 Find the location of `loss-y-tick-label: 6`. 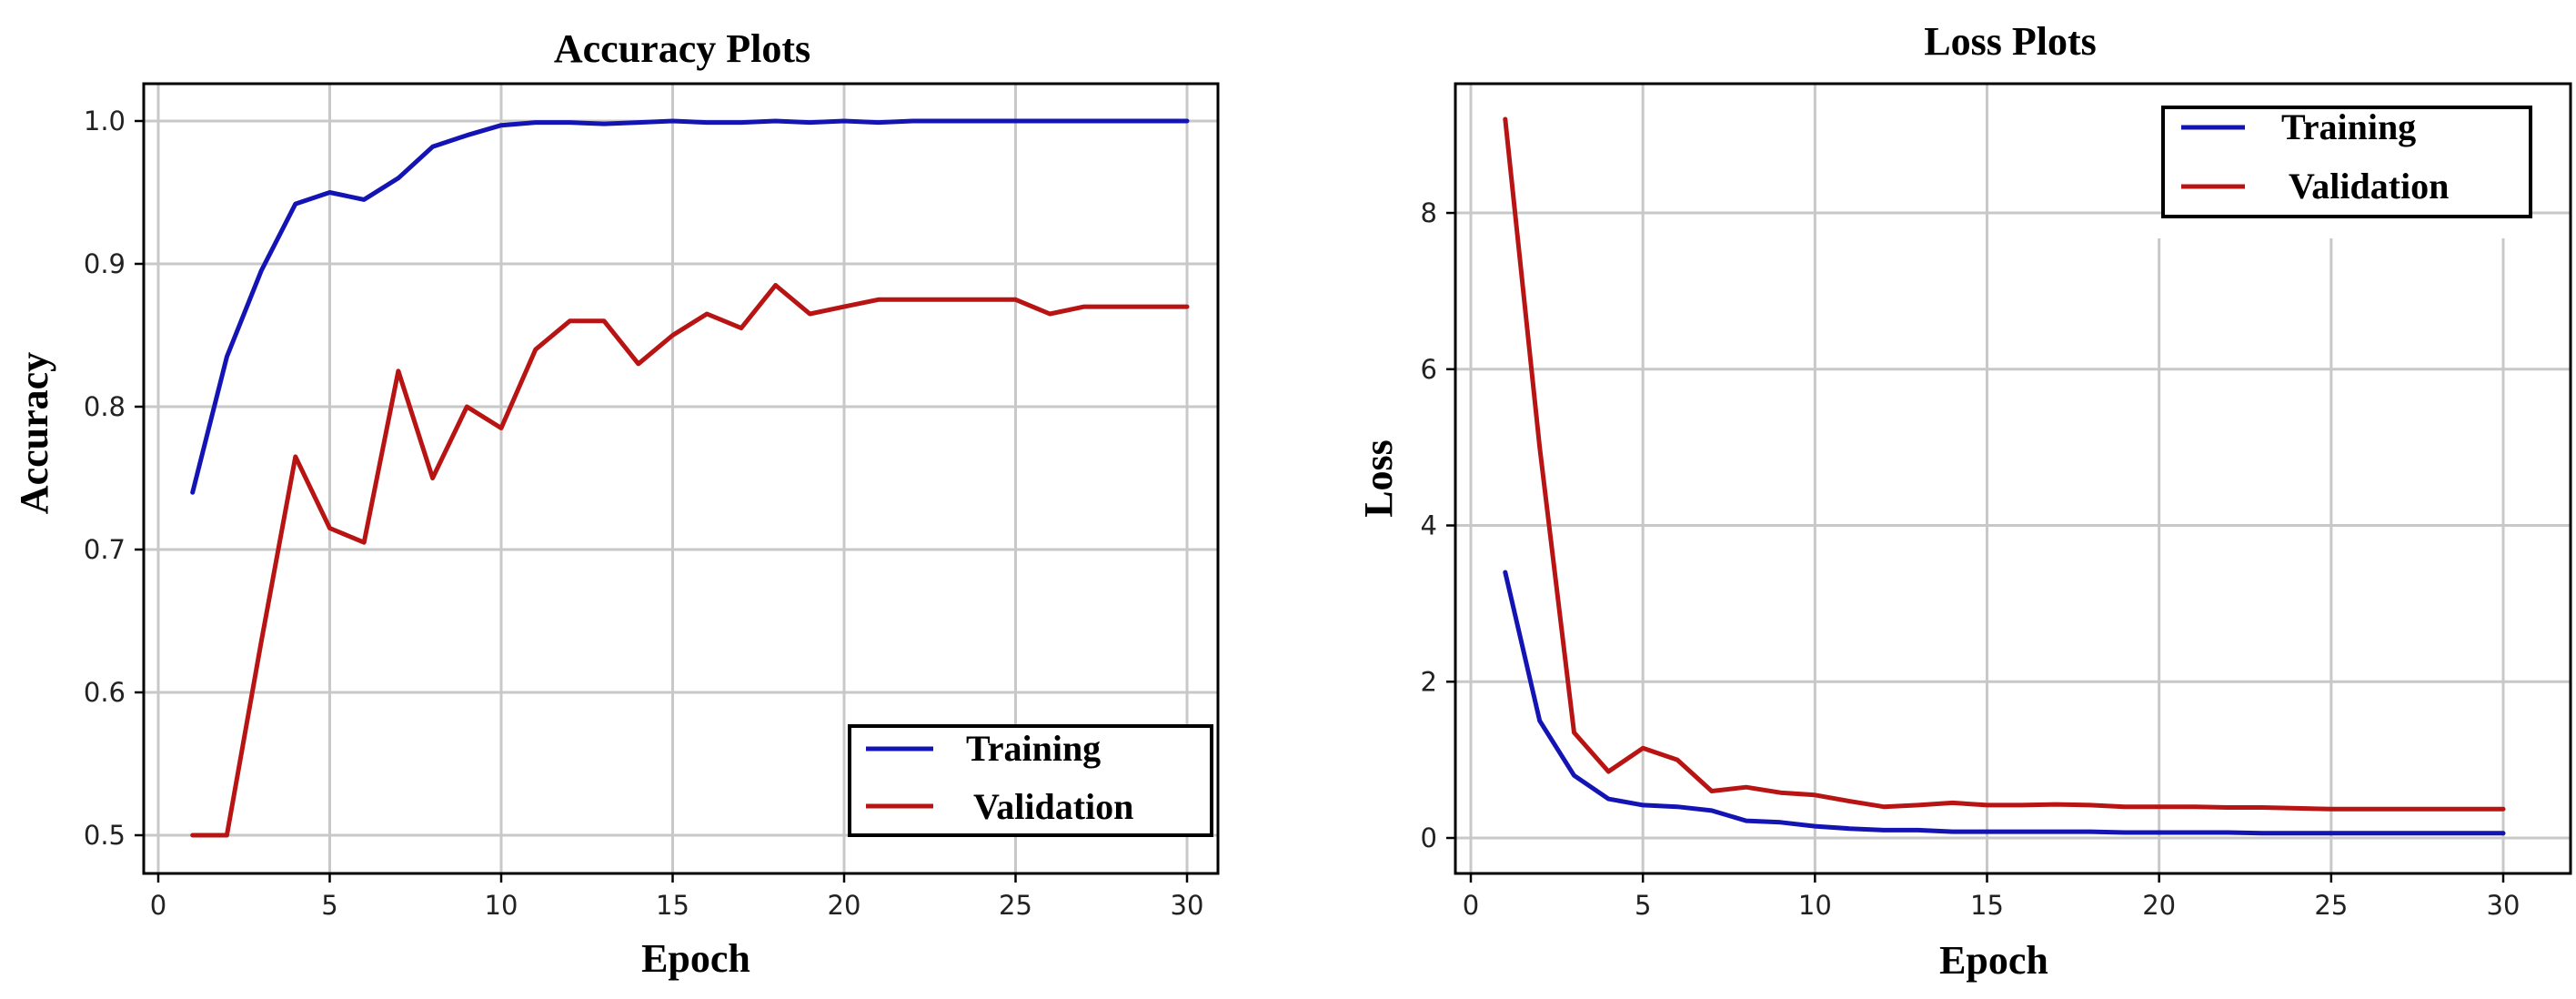

loss-y-tick-label: 6 is located at coordinates (1429, 370).